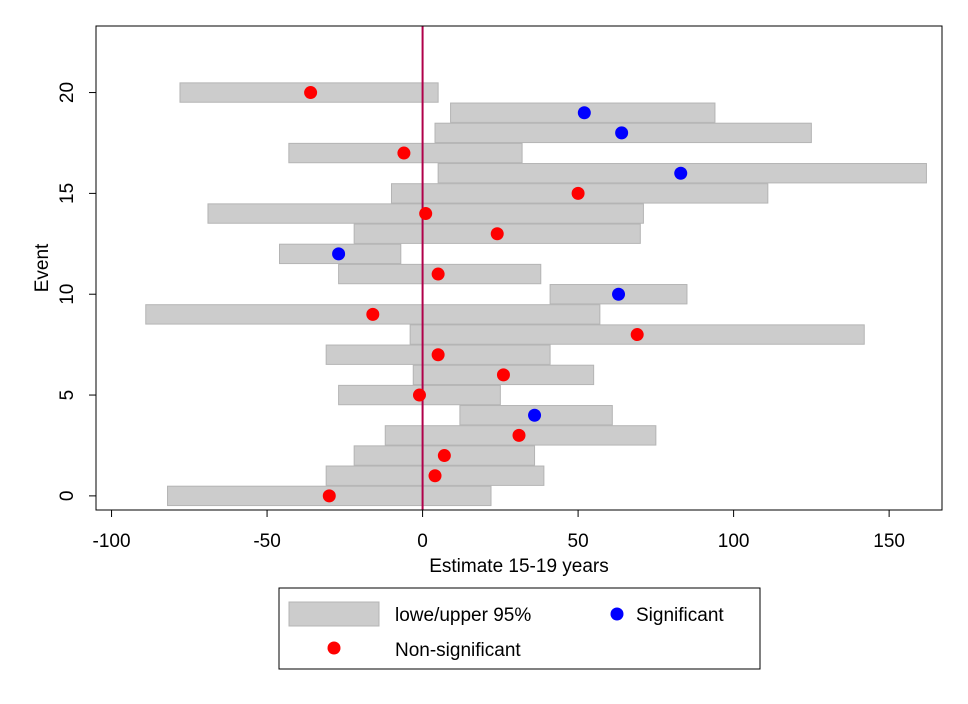 This screenshot has width=968, height=704. I want to click on x-tick-label--100: -100, so click(112, 541).